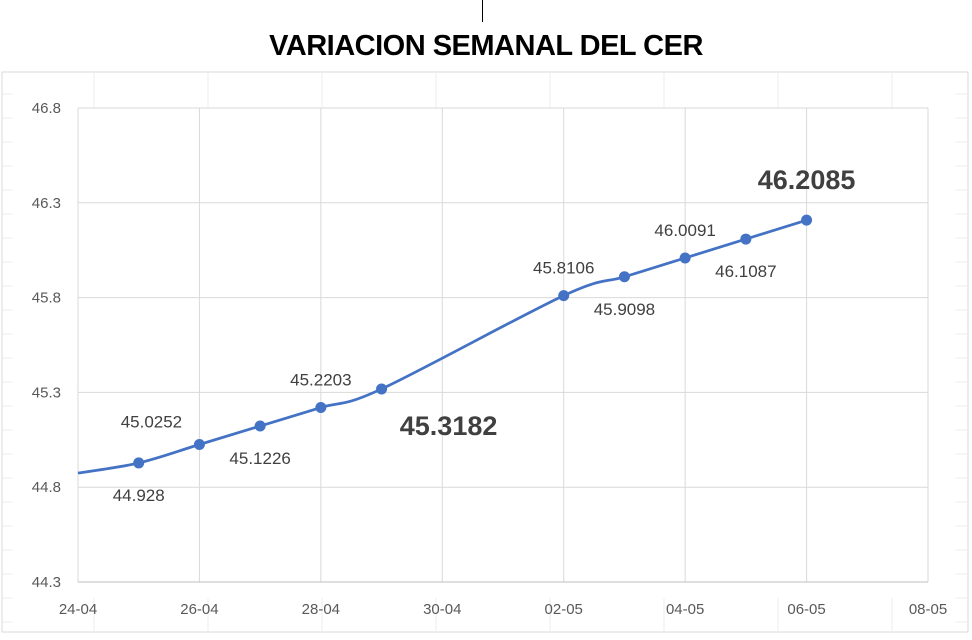  I want to click on x-tick-label: 08-05, so click(928, 609).